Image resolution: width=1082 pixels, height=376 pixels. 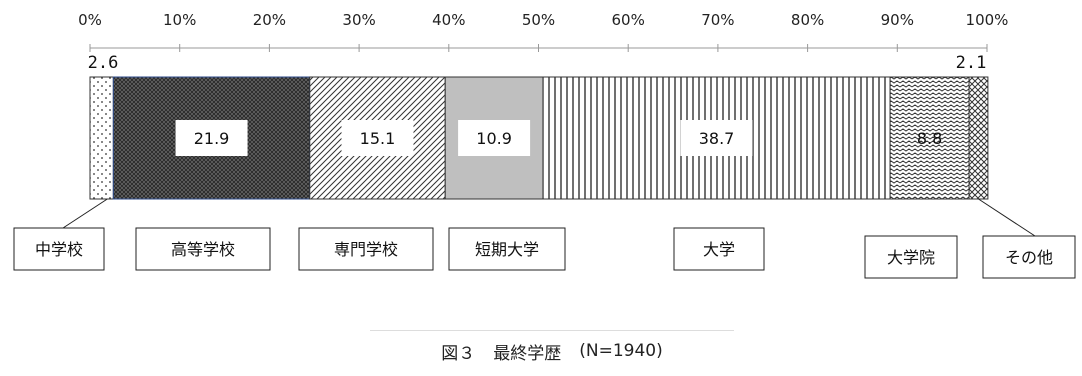 What do you see at coordinates (717, 20) in the screenshot?
I see `x-tick-label: 70%` at bounding box center [717, 20].